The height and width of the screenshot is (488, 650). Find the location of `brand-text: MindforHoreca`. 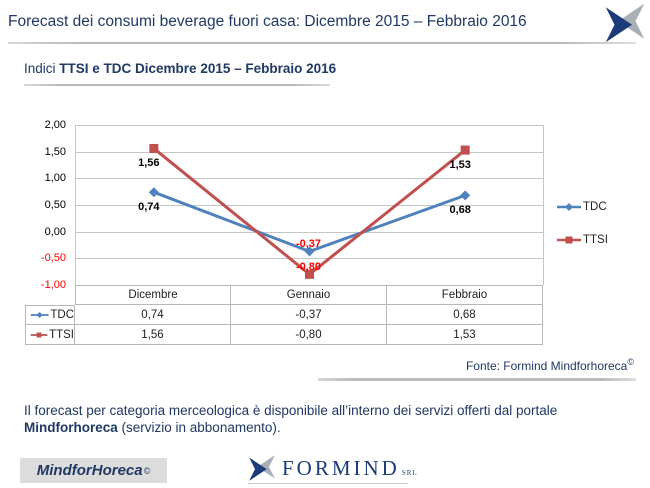

brand-text: MindforHoreca is located at coordinates (89, 470).